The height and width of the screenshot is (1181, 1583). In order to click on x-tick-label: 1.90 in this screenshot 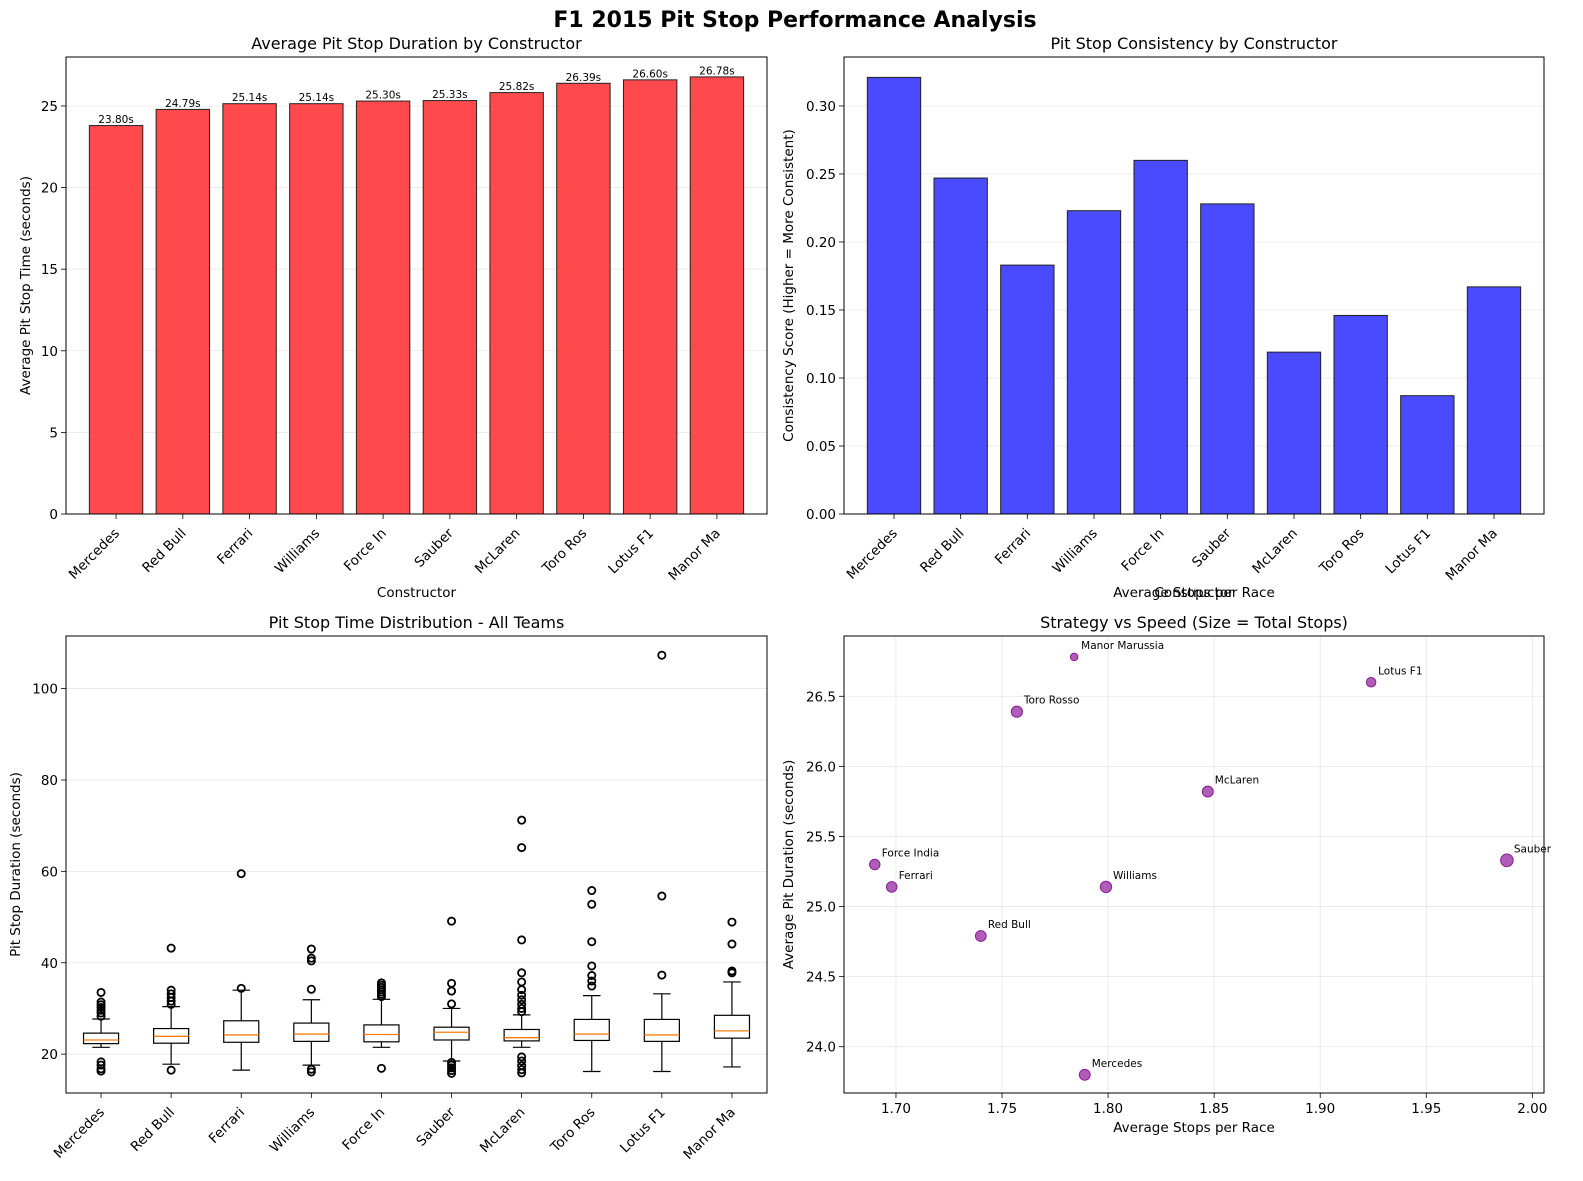, I will do `click(1320, 1109)`.